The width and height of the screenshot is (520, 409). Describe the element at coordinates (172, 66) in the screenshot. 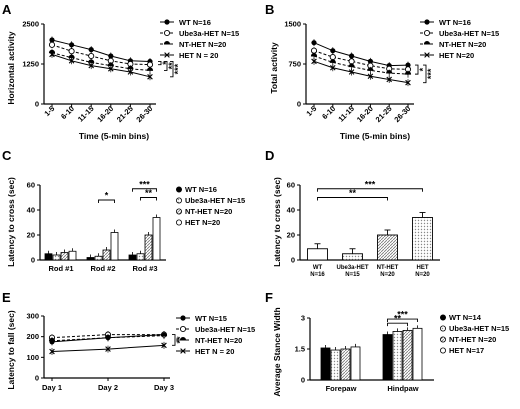

I see `panel-a-sig-label: **` at that location.